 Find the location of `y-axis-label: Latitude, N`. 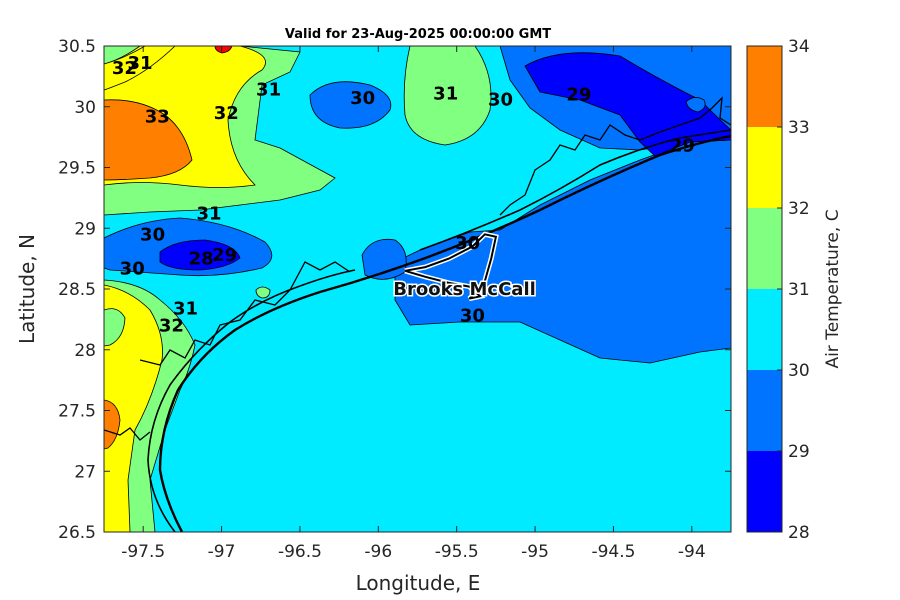

y-axis-label: Latitude, N is located at coordinates (27, 289).